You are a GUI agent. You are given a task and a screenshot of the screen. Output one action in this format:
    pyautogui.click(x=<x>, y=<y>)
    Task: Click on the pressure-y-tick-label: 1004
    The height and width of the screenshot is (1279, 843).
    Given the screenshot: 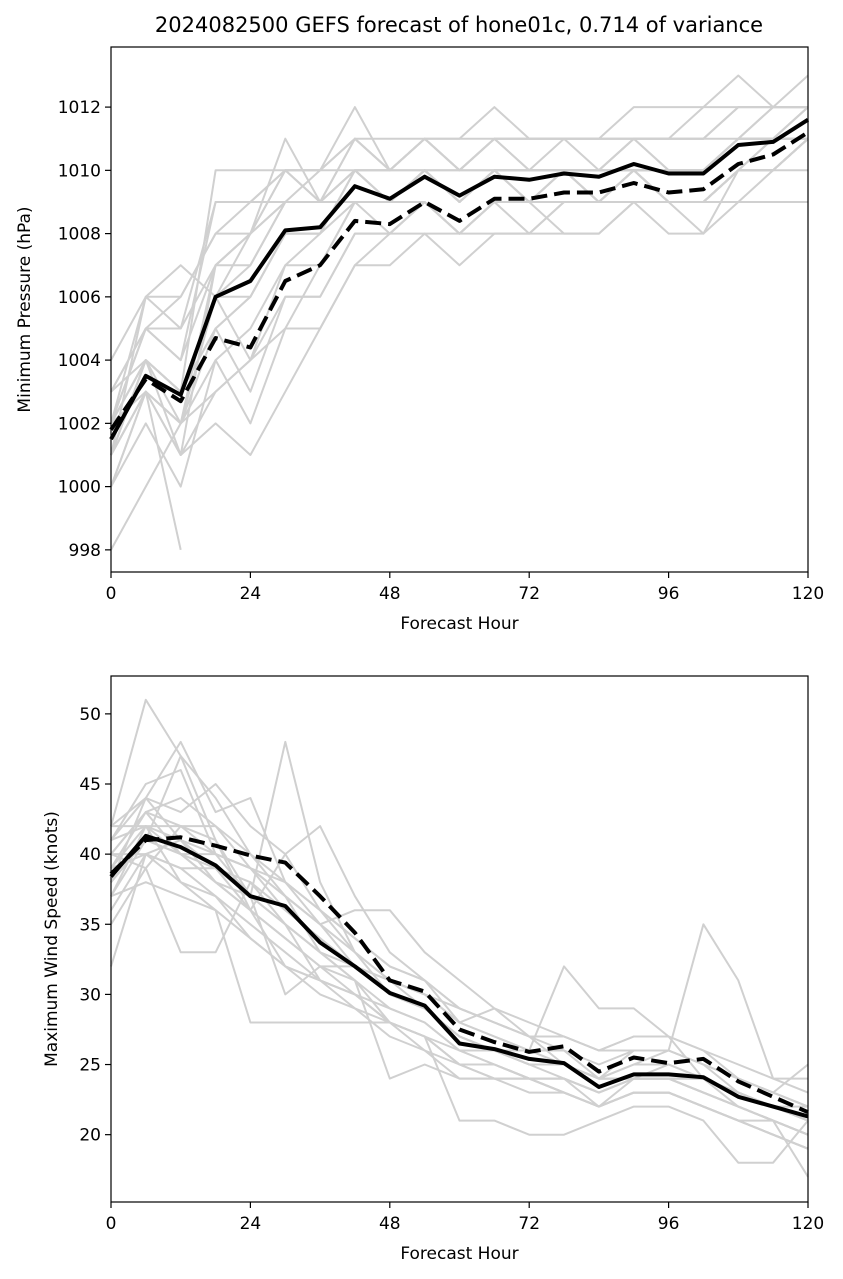 What is the action you would take?
    pyautogui.click(x=79, y=361)
    